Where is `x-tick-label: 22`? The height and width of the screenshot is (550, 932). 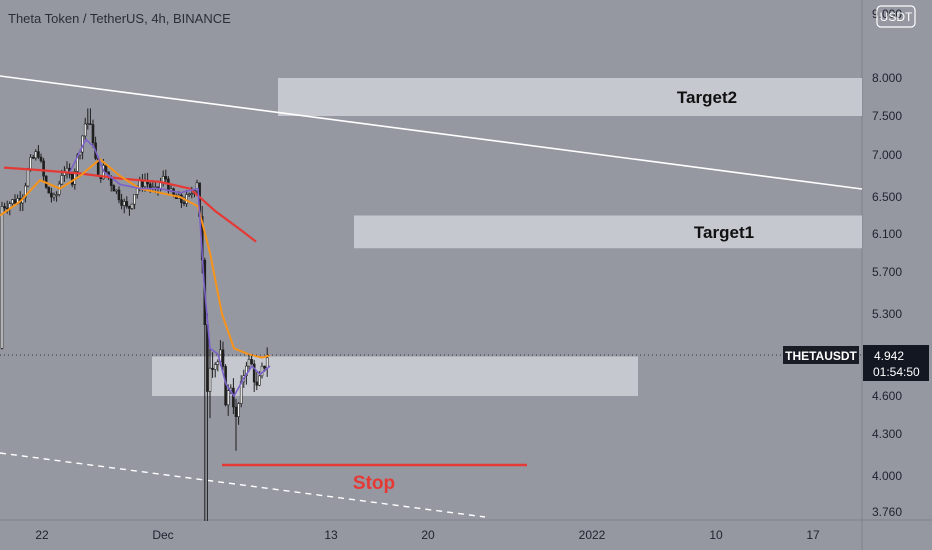 x-tick-label: 22 is located at coordinates (42, 535).